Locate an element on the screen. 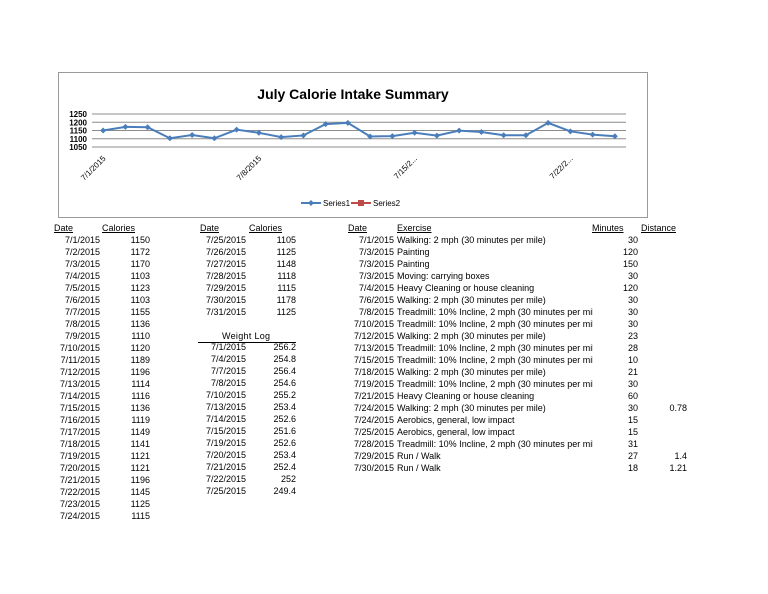  cell-date: 7/12/2015 is located at coordinates (373, 336).